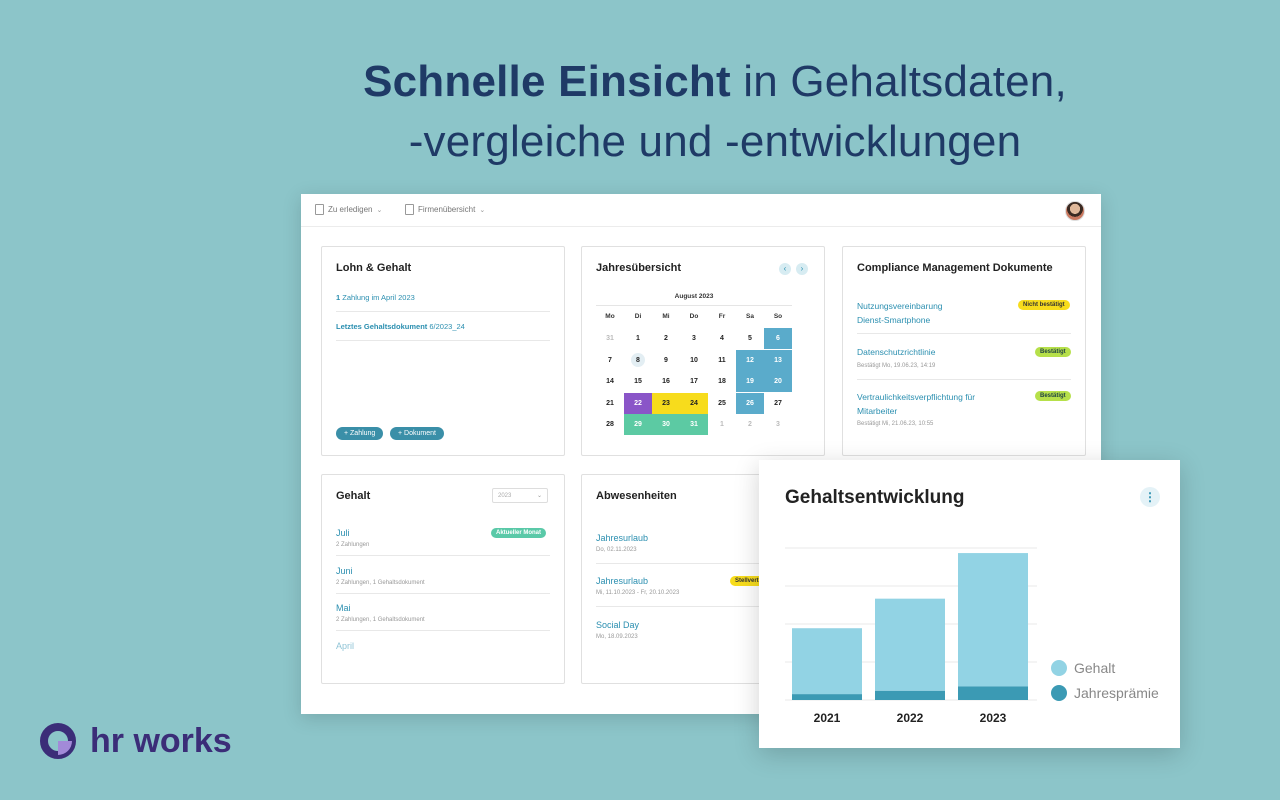 The width and height of the screenshot is (1280, 800). I want to click on clipboard-icon, so click(319, 209).